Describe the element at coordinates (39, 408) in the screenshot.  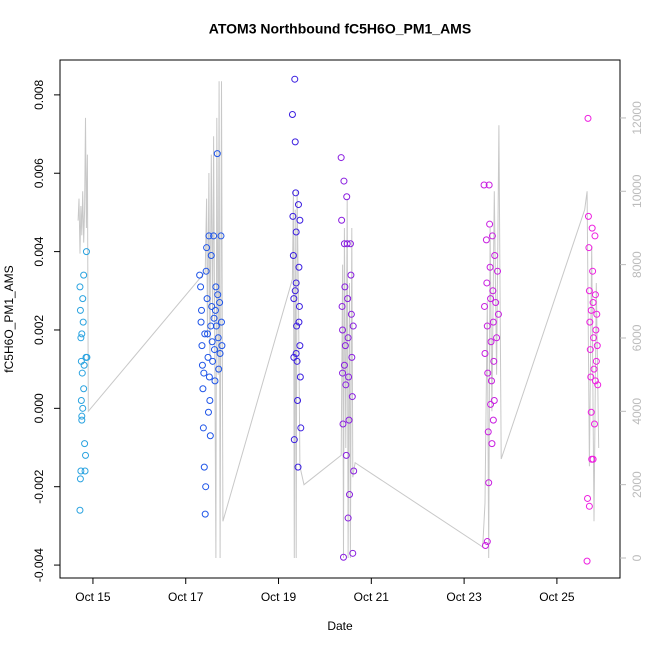
I see `y-tick-label: 0.000` at that location.